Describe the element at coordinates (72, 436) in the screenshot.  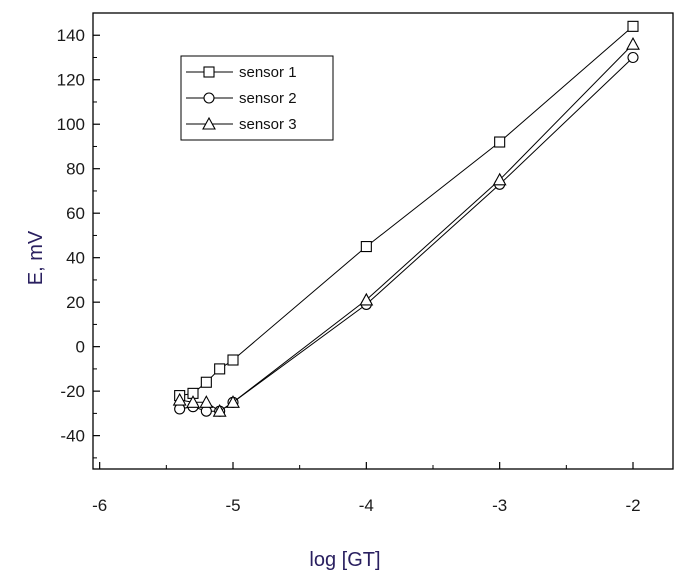
I see `y-tick-label: -40` at that location.